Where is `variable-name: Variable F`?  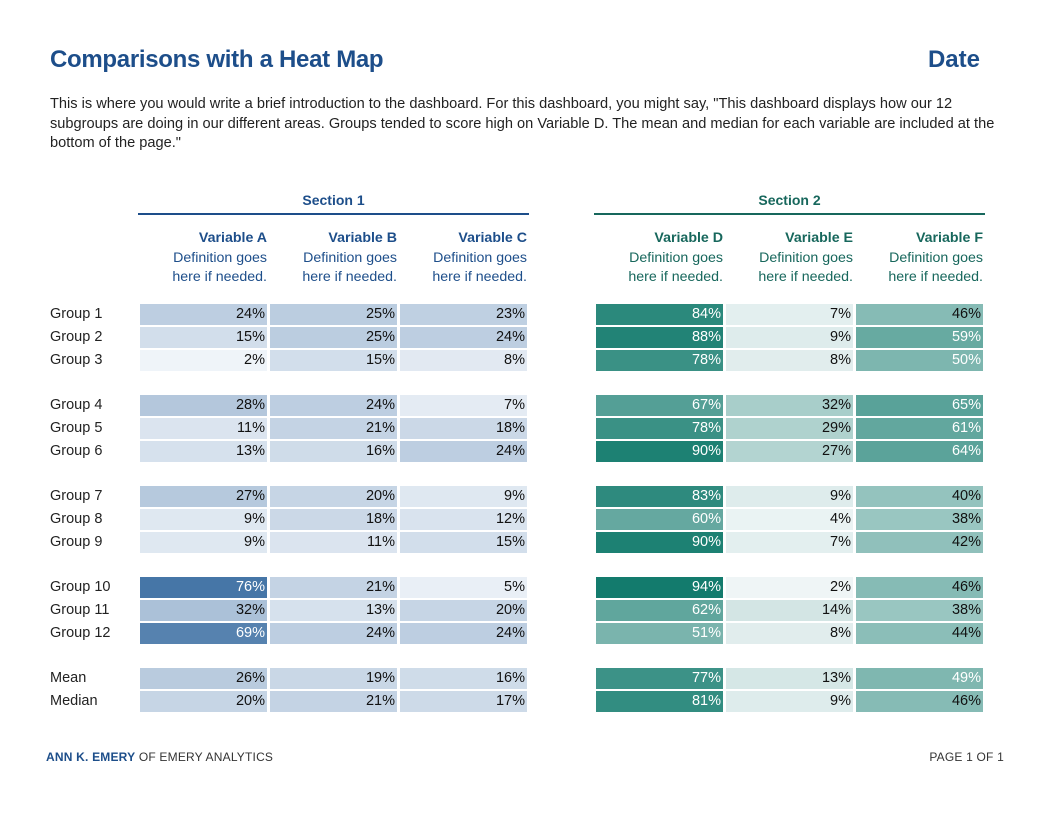
variable-name: Variable F is located at coordinates (949, 238).